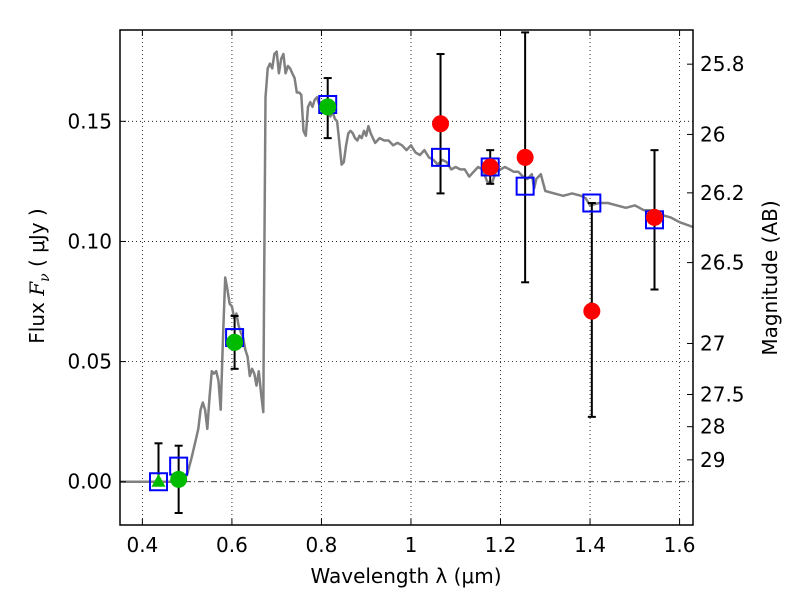 This screenshot has width=800, height=600. What do you see at coordinates (322, 545) in the screenshot?
I see `x-tick-label: 0.8` at bounding box center [322, 545].